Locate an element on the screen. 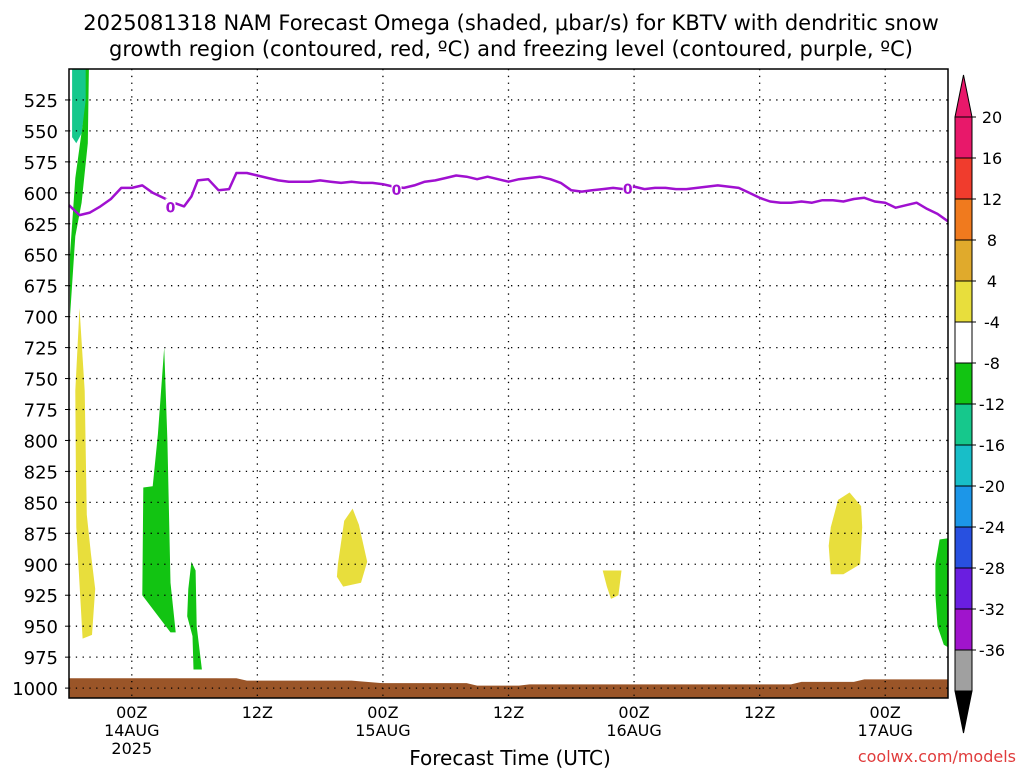 The image size is (1024, 768). y-tick-label: 975 is located at coordinates (41, 658).